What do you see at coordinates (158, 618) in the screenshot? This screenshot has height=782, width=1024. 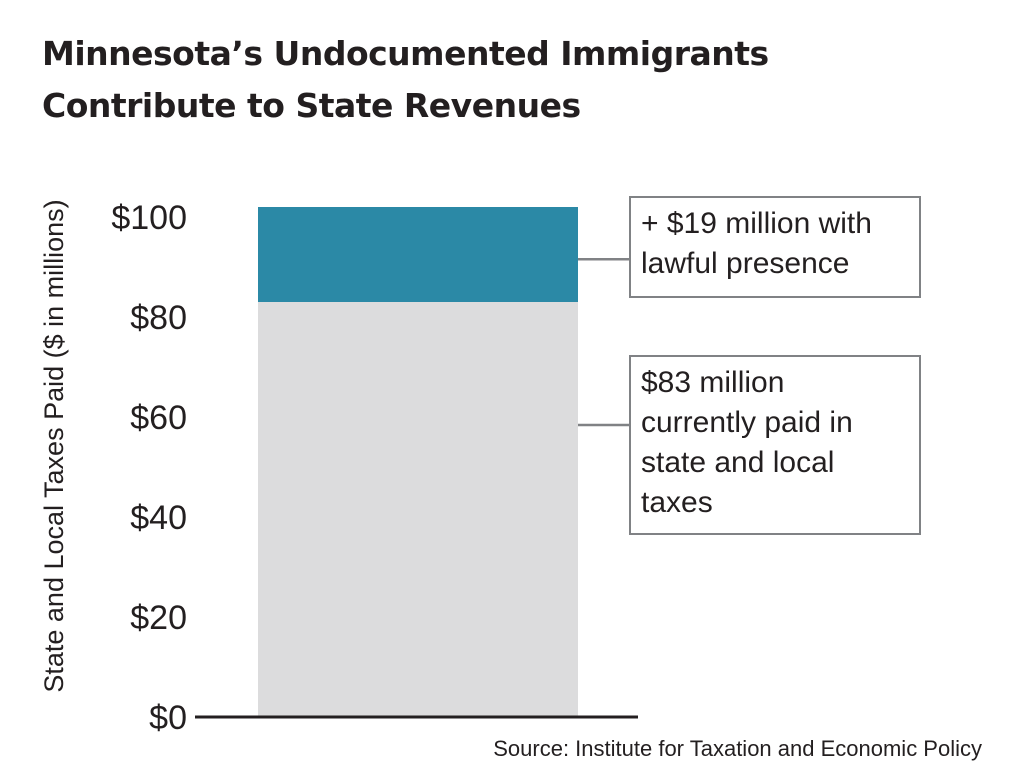 I see `y-tick-label: $20` at bounding box center [158, 618].